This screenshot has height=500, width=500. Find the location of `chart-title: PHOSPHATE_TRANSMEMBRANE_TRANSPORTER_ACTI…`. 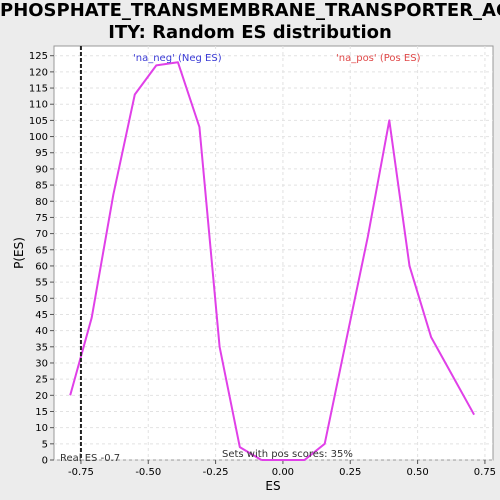

chart-title: PHOSPHATE_TRANSMEMBRANE_TRANSPORTER_ACTI… is located at coordinates (250, 22).